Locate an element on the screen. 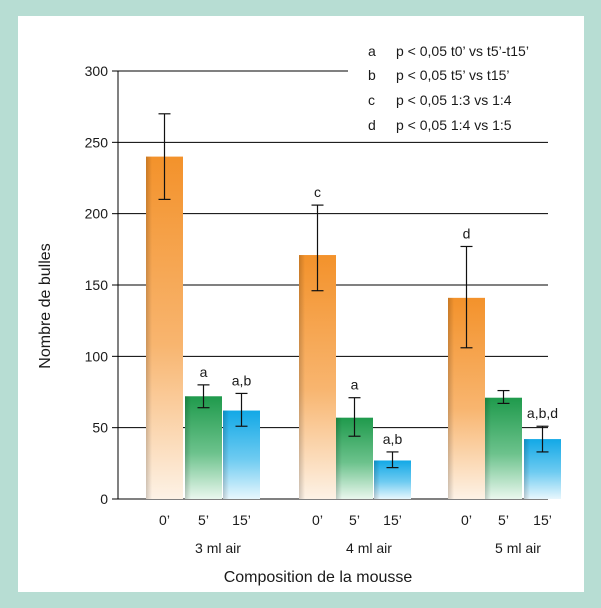  significance-label: d is located at coordinates (467, 233).